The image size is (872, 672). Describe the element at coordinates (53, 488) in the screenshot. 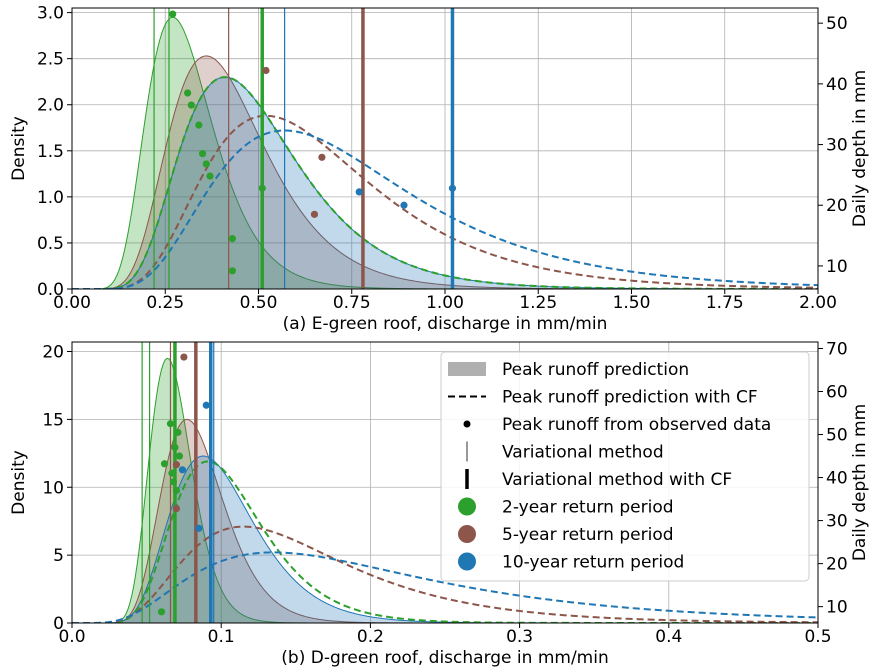

I see `y-tick-label: 10` at that location.